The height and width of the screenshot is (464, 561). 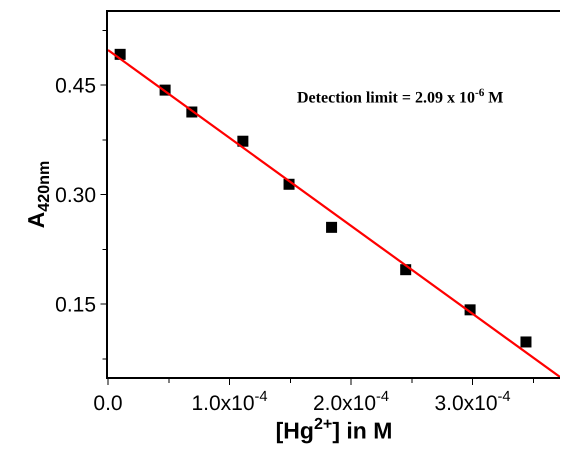 What do you see at coordinates (472, 402) in the screenshot?
I see `x-tick-label: 3.0x10$^{-4}$` at bounding box center [472, 402].